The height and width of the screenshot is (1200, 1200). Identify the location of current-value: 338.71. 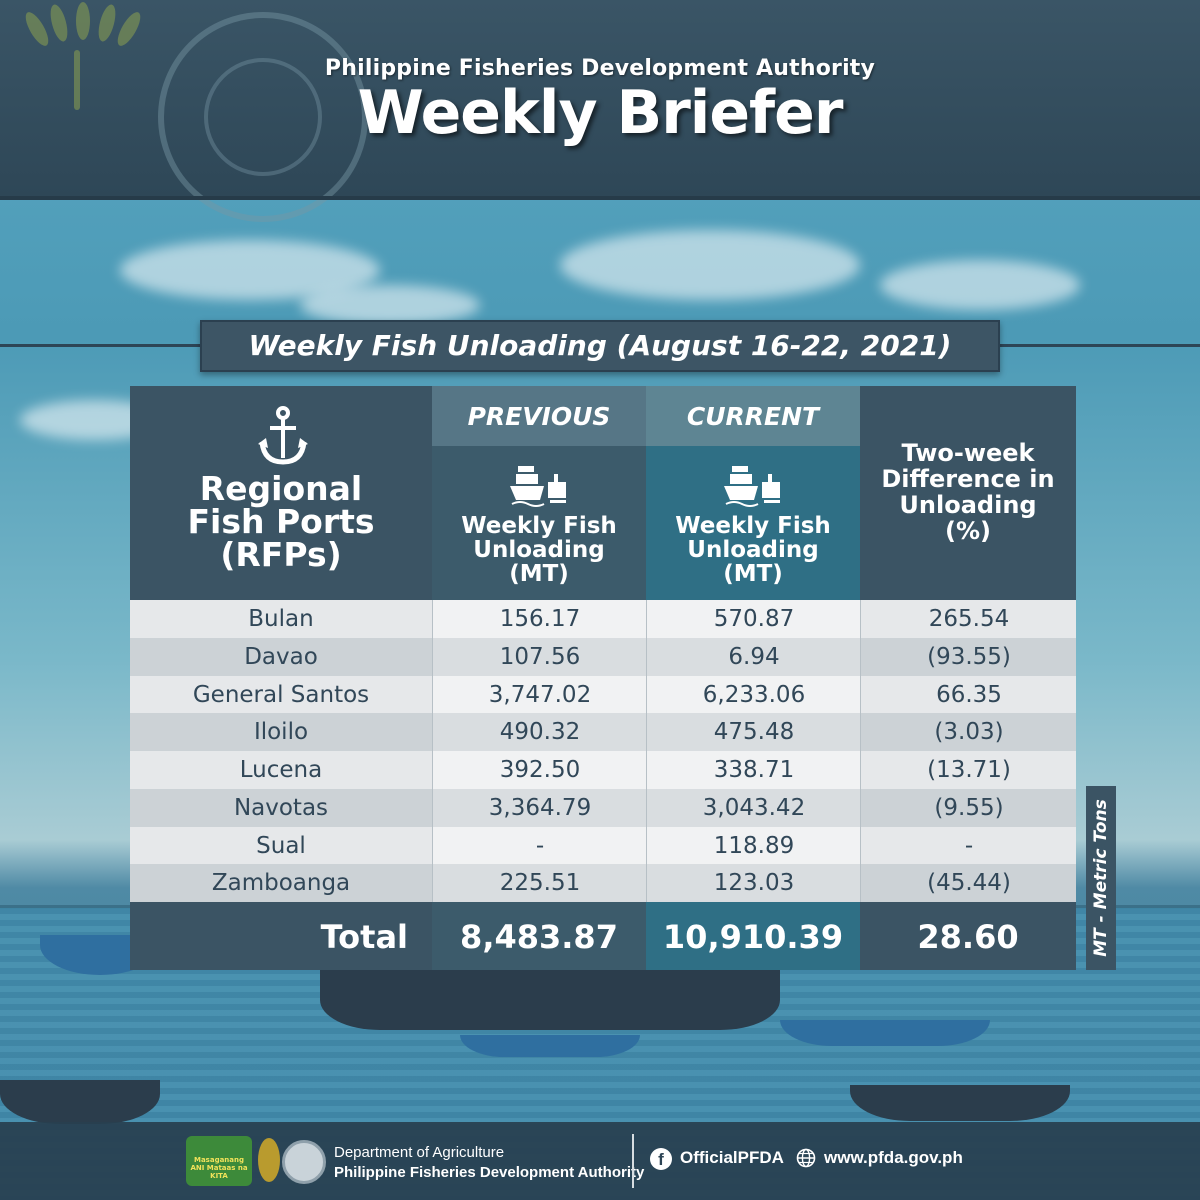
(753, 770).